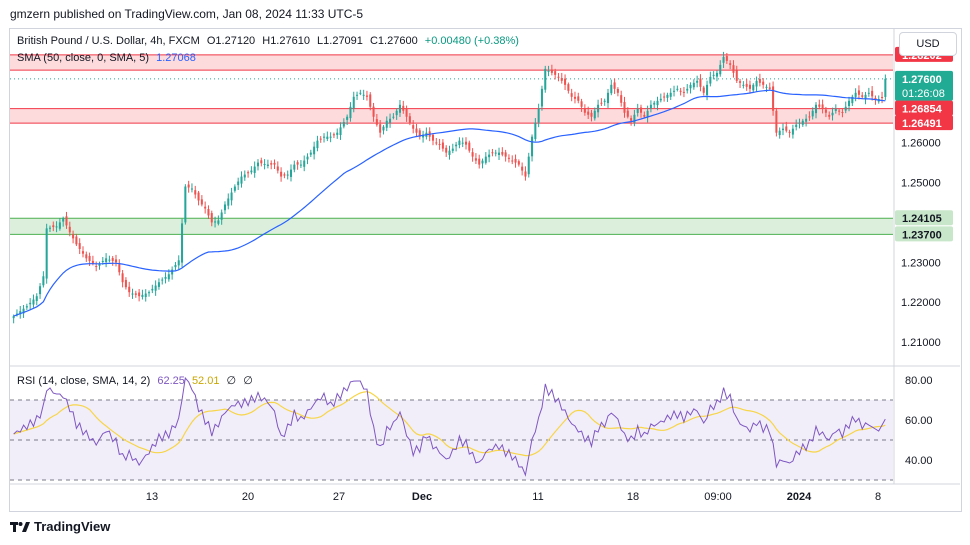 Image resolution: width=970 pixels, height=545 pixels. I want to click on price-tick: 1.25000, so click(921, 184).